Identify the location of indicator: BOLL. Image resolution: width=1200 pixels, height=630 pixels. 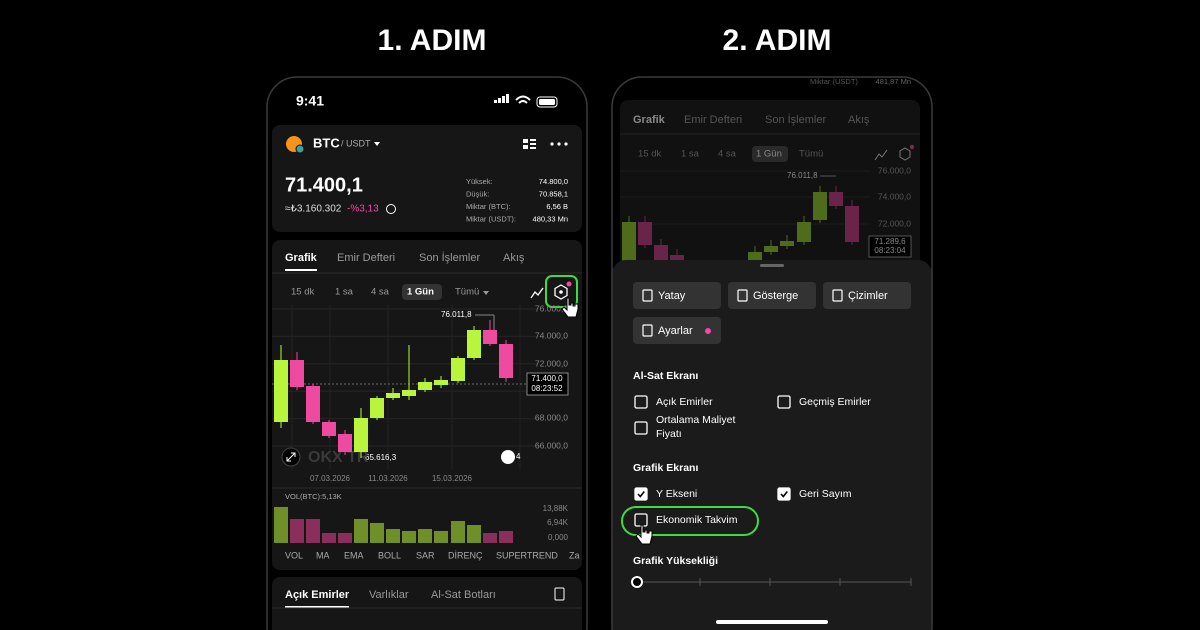
(389, 555).